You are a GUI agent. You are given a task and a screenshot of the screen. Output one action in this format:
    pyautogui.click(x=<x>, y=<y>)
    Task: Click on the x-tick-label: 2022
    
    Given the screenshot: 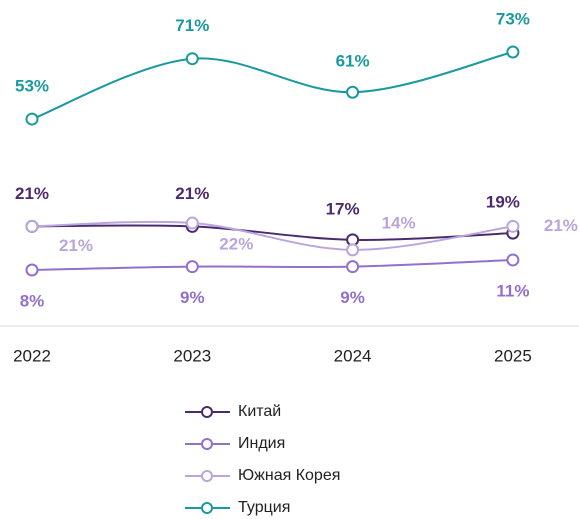 What is the action you would take?
    pyautogui.click(x=32, y=355)
    